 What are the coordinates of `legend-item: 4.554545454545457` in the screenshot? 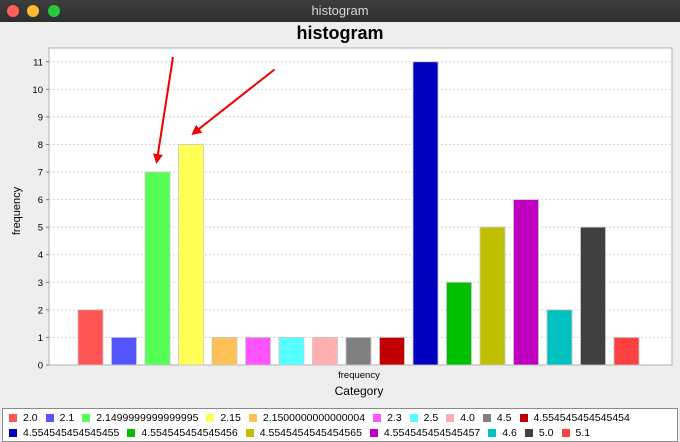 It's located at (425, 433).